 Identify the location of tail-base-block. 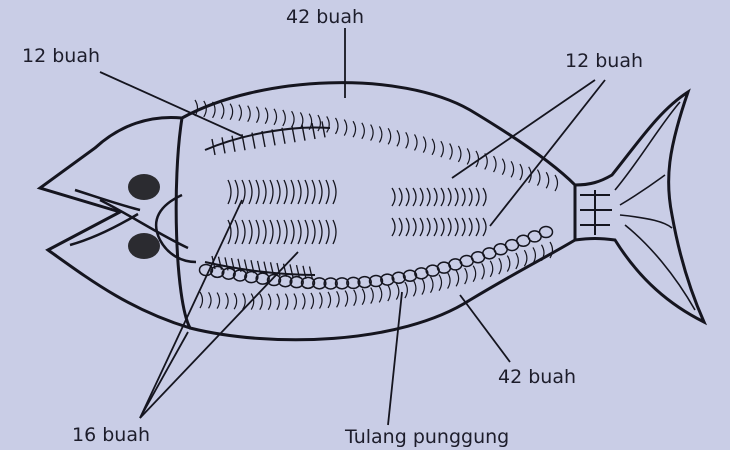
(596, 212).